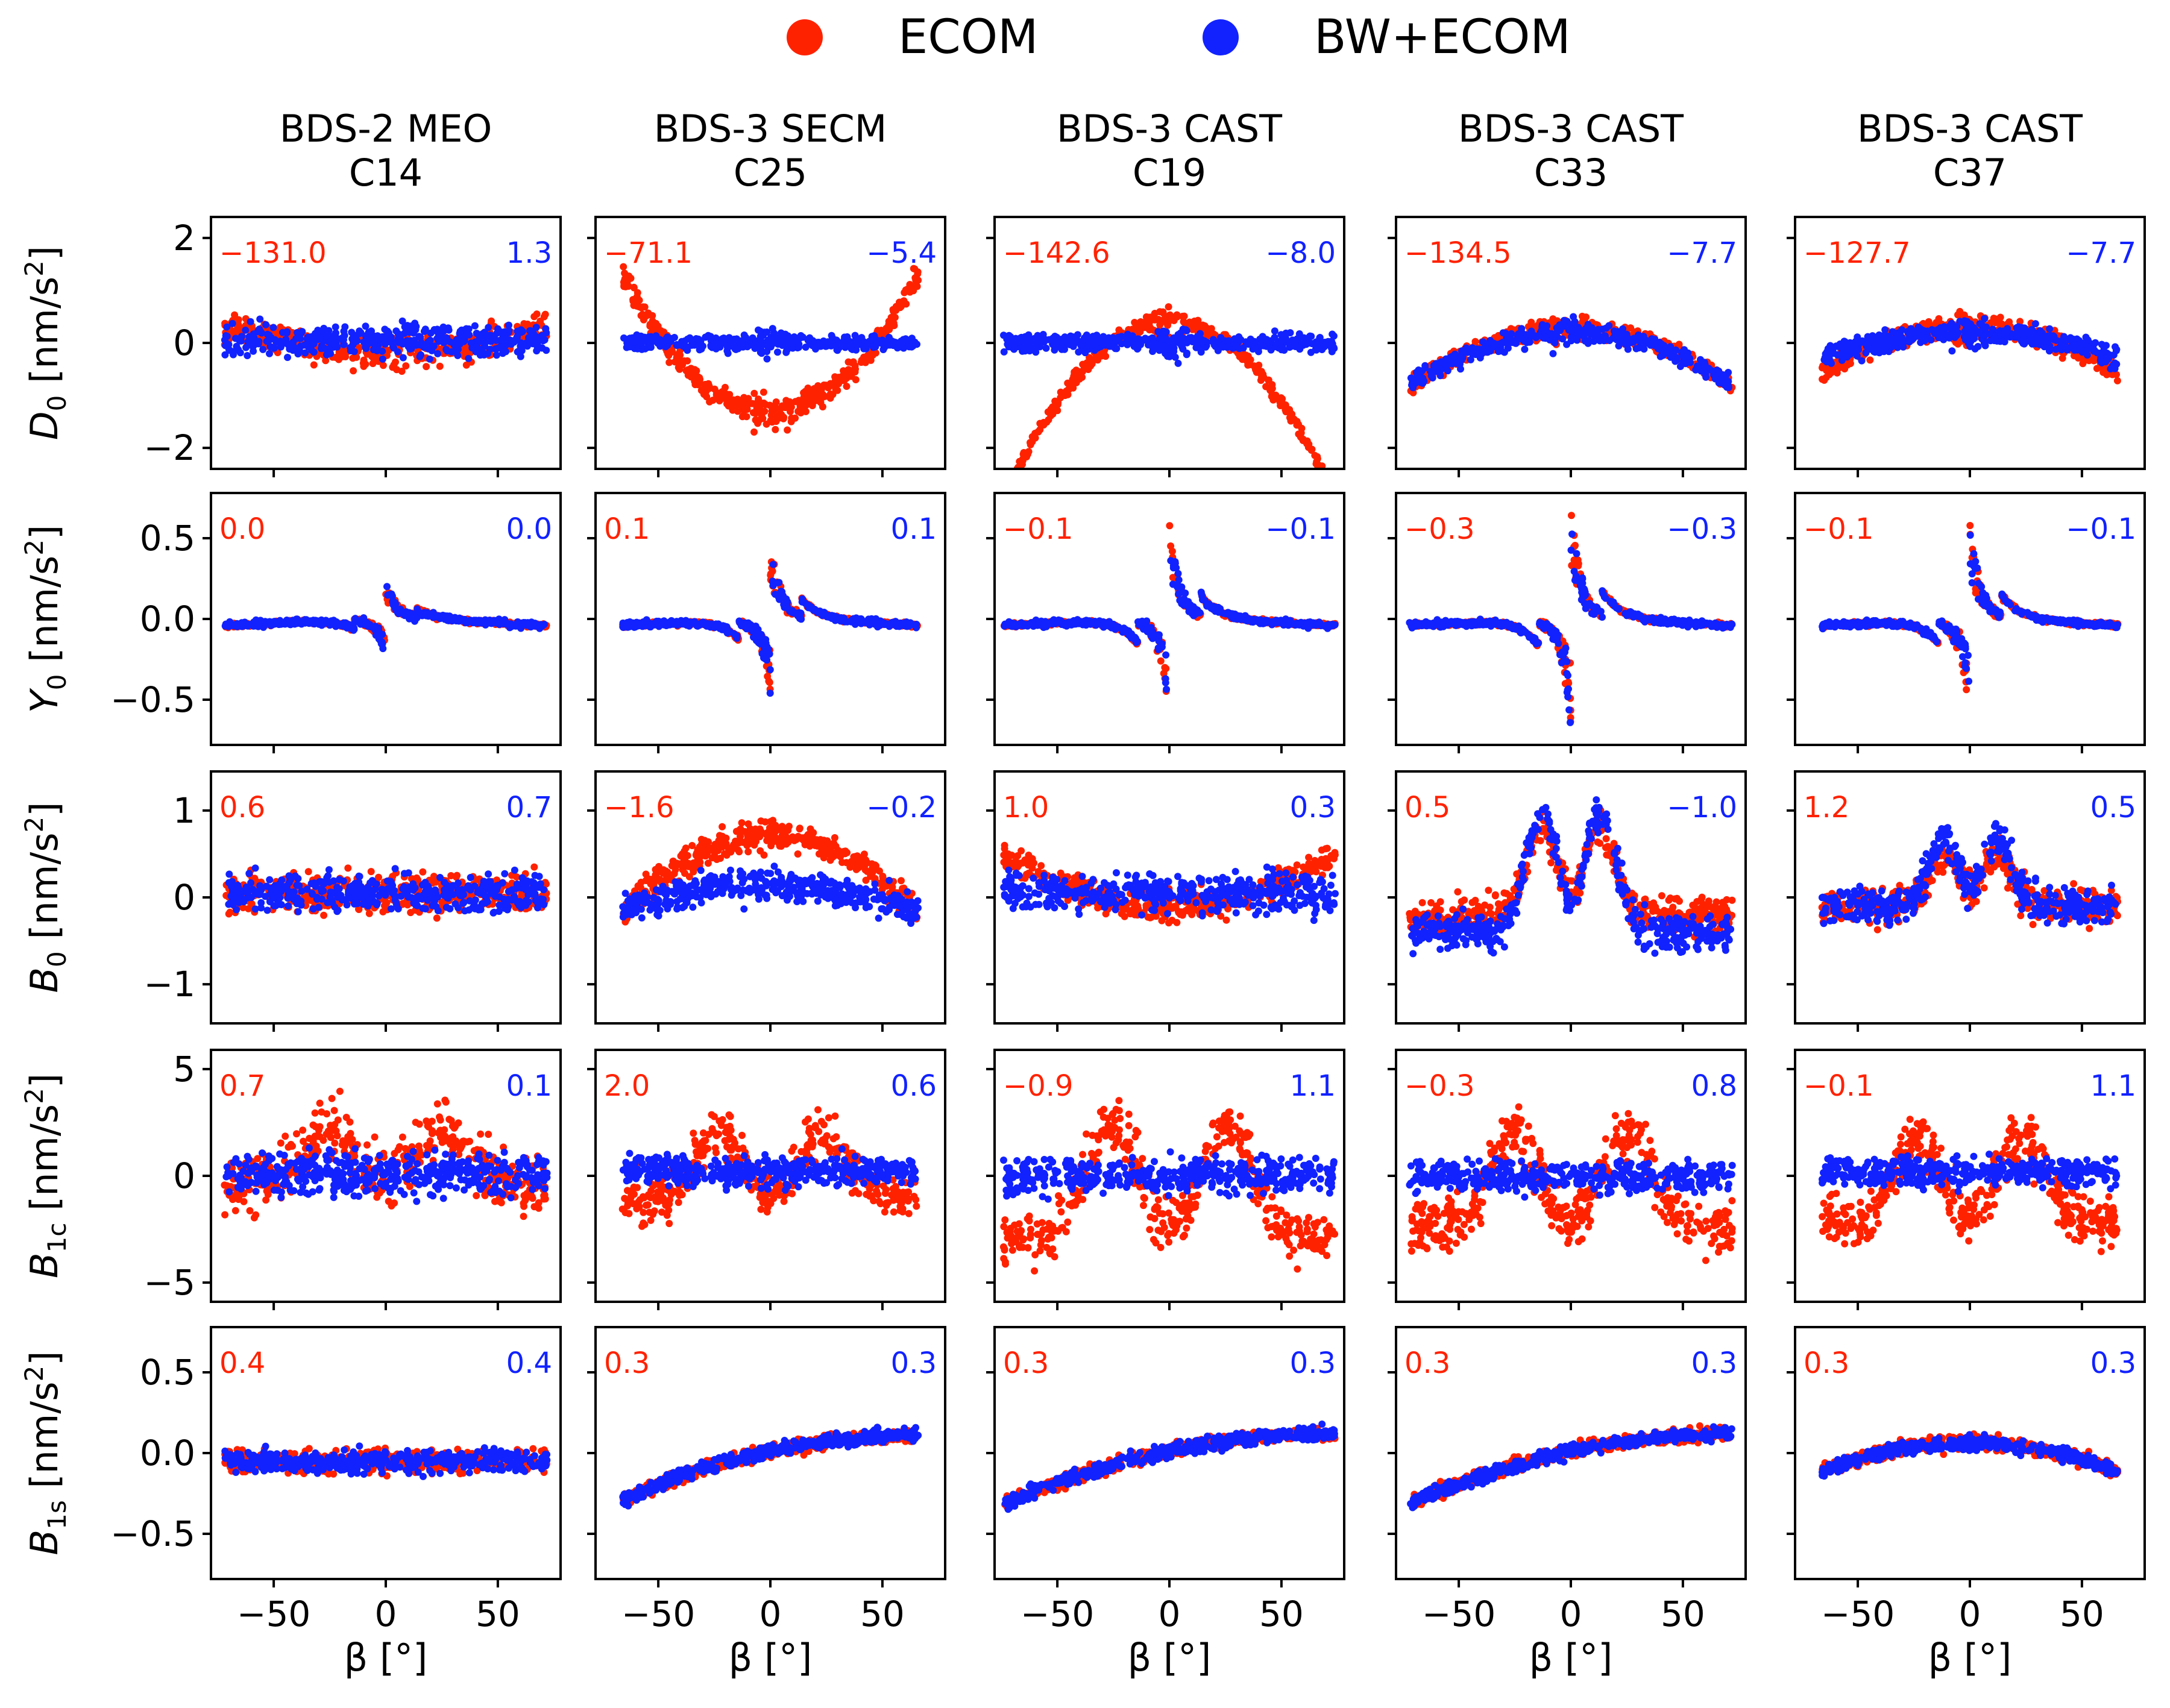 The width and height of the screenshot is (2170, 1708). I want to click on stat-bw: 0.0, so click(529, 529).